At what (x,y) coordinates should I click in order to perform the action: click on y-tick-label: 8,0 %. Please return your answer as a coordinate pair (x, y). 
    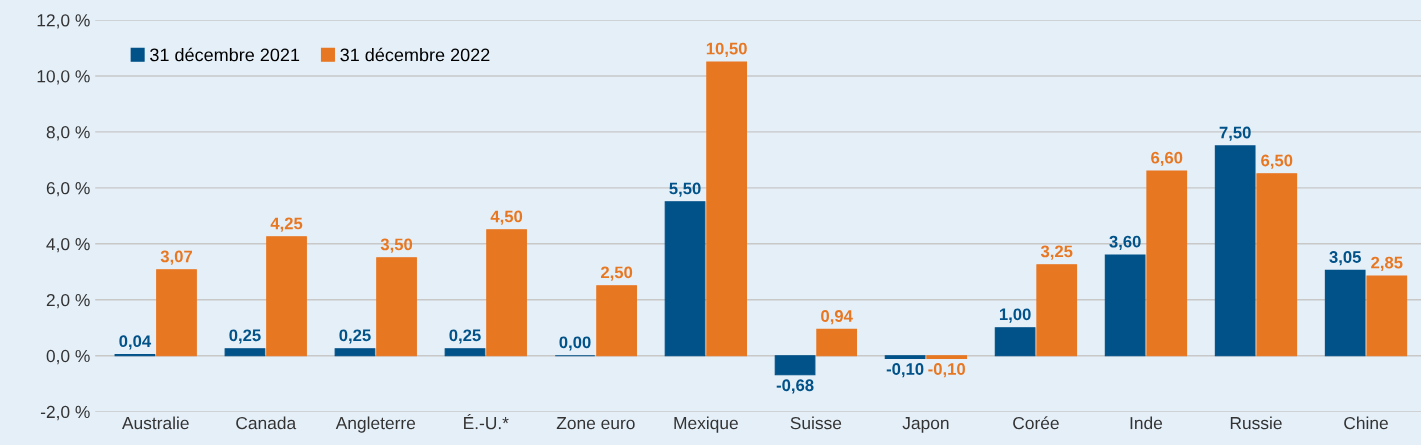
    Looking at the image, I should click on (68, 133).